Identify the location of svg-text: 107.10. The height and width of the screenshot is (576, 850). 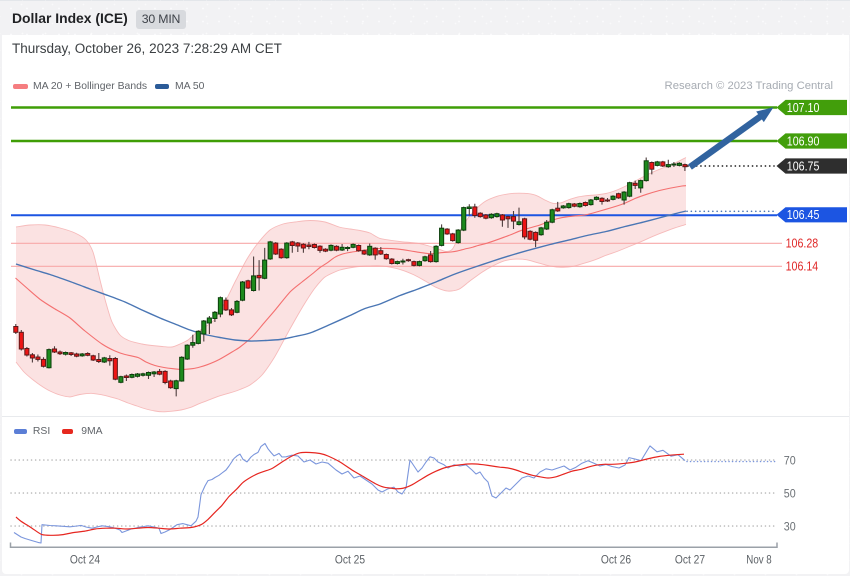
(803, 108).